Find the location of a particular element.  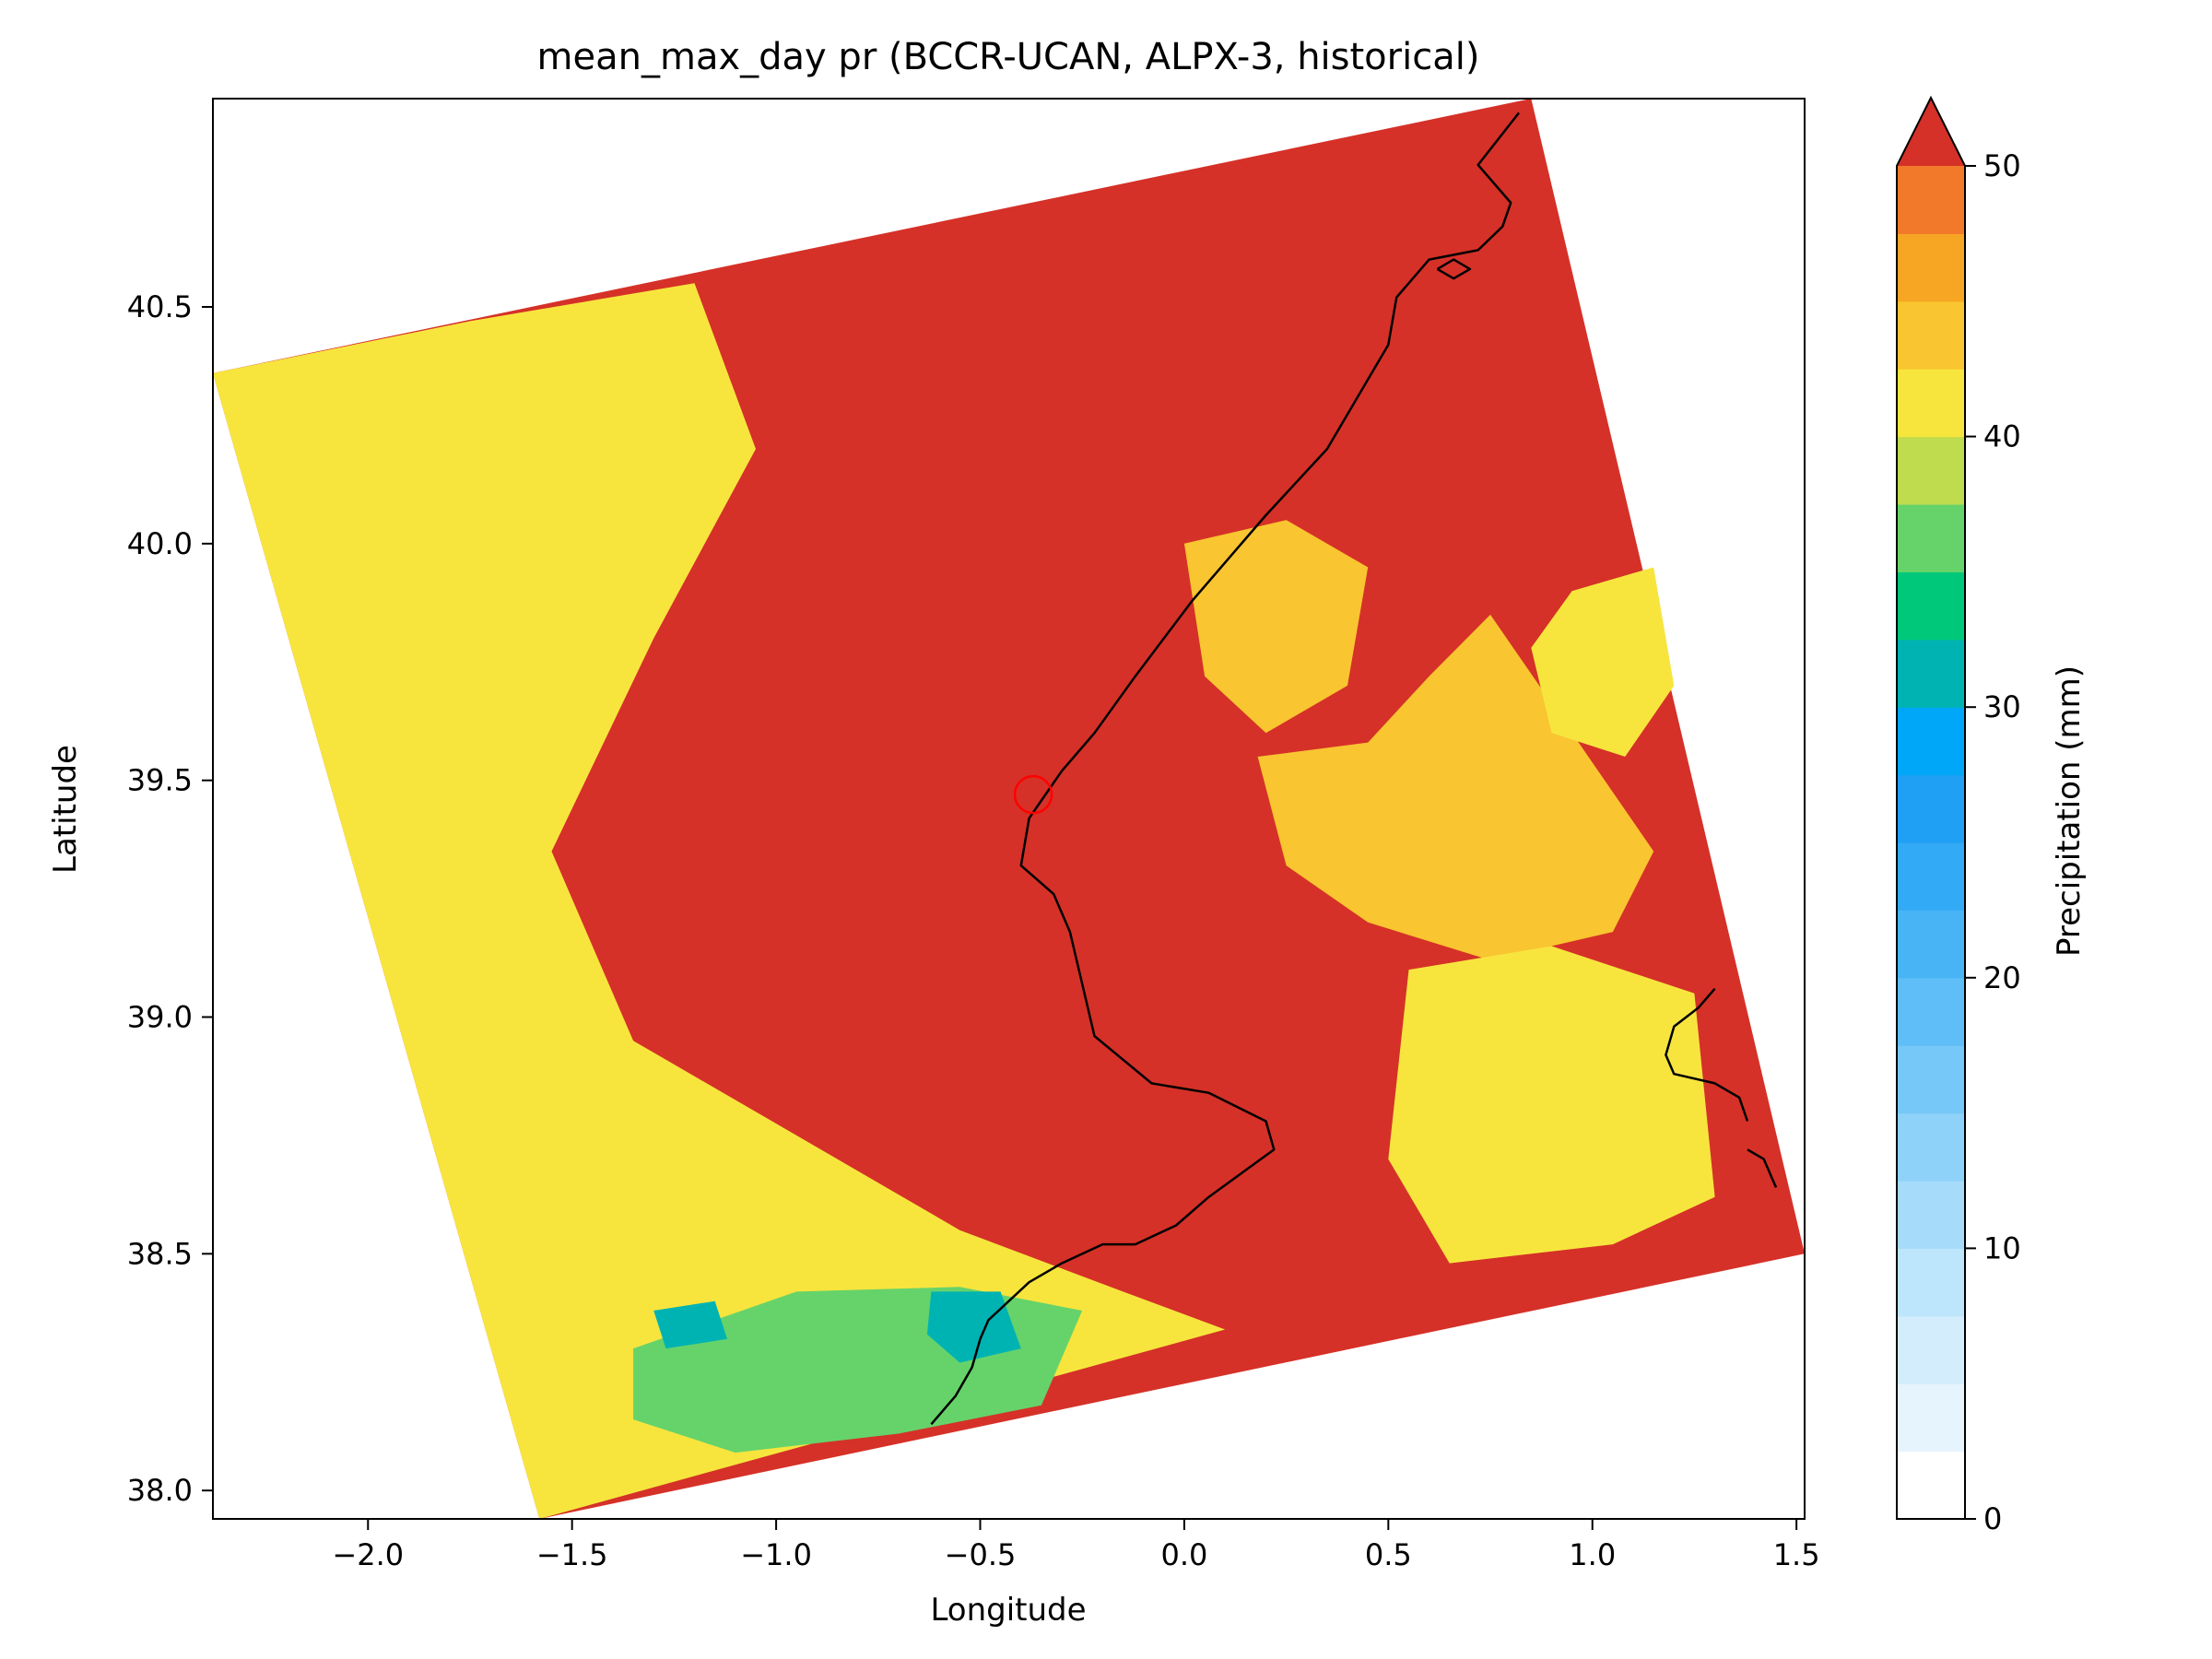

region-central-east is located at coordinates (1455, 787).